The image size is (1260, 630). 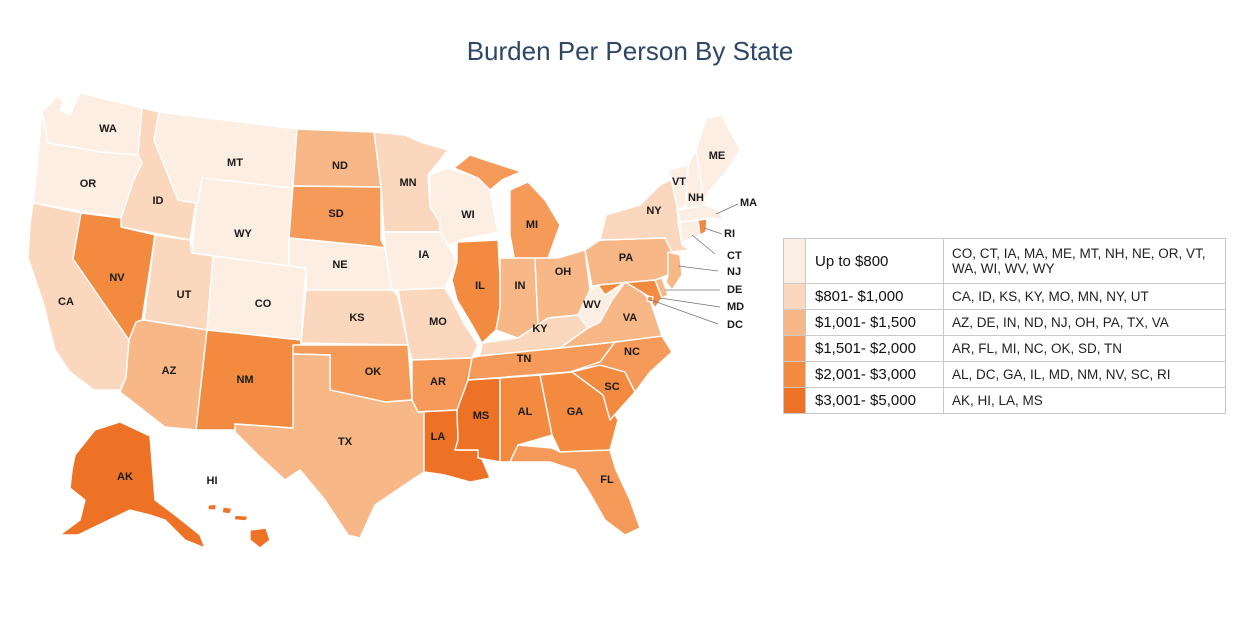 I want to click on label-il: IL, so click(x=480, y=286).